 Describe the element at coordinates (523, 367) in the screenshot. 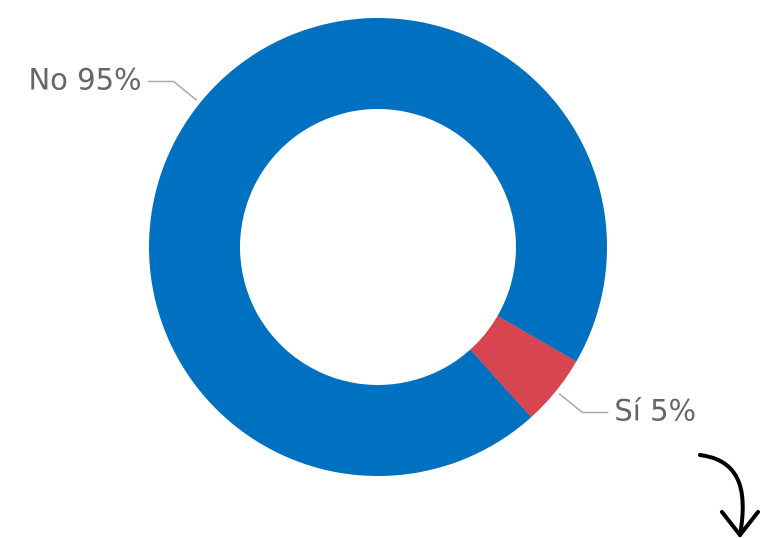

I see `donut-slice` at that location.